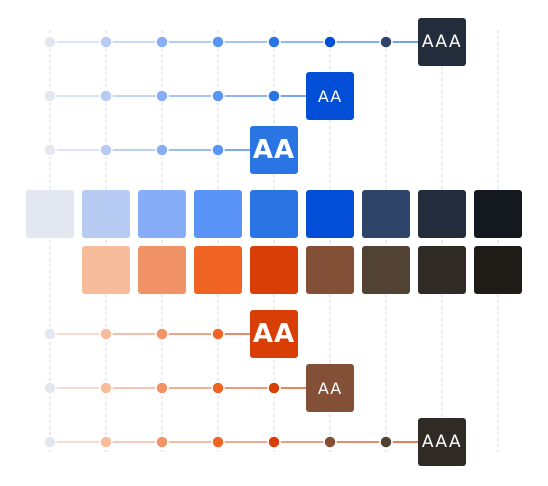 The image size is (548, 486). Describe the element at coordinates (442, 42) in the screenshot. I see `blue-row-1-badge: AAA` at that location.